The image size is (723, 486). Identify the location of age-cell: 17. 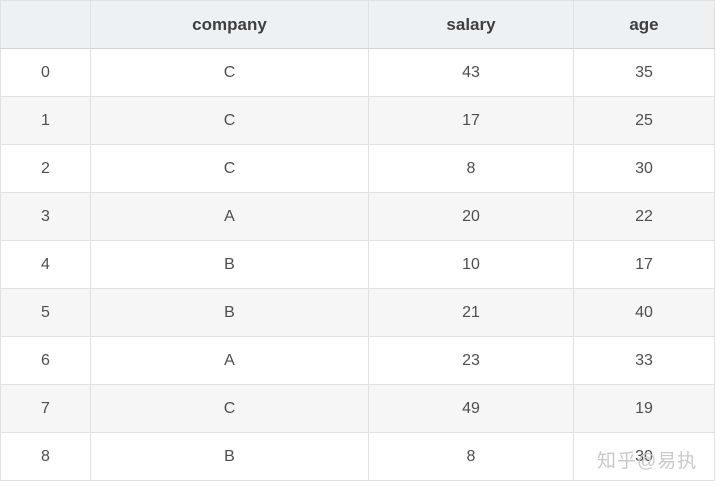
(644, 264).